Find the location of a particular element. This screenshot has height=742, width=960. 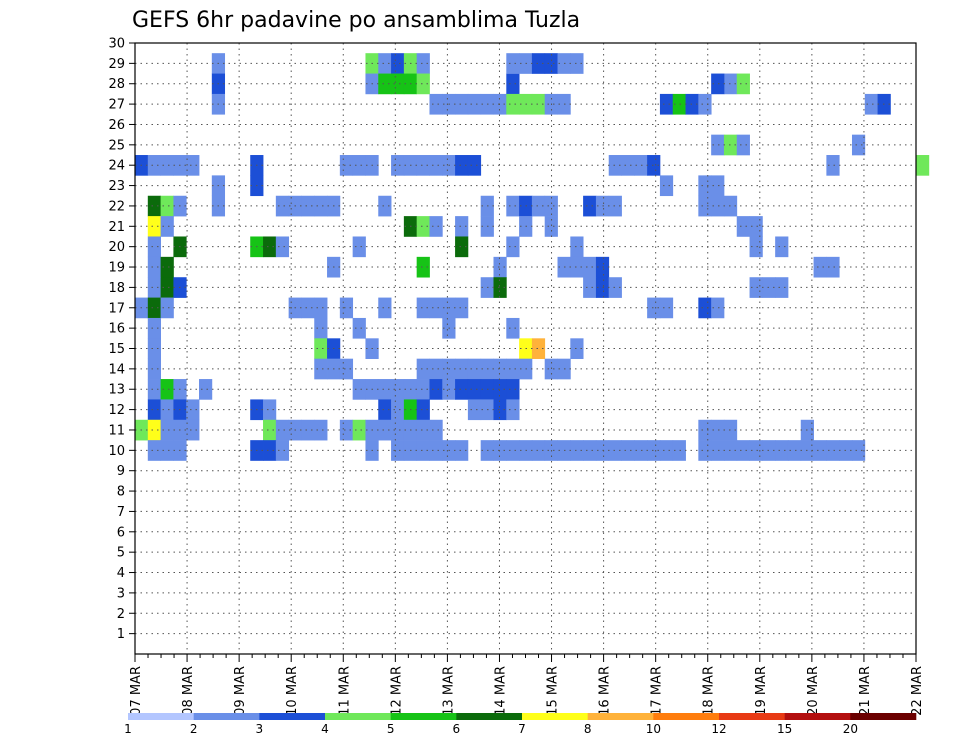

x-tick-label: 09 MAR is located at coordinates (240, 691).